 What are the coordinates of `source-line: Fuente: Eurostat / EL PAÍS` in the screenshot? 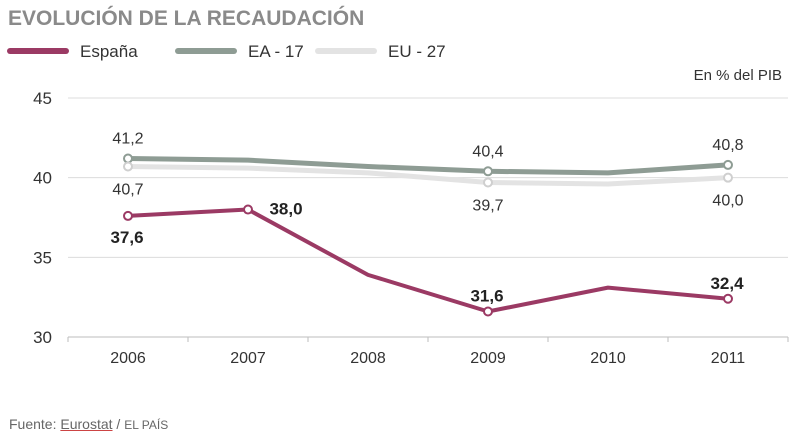 It's located at (88, 424).